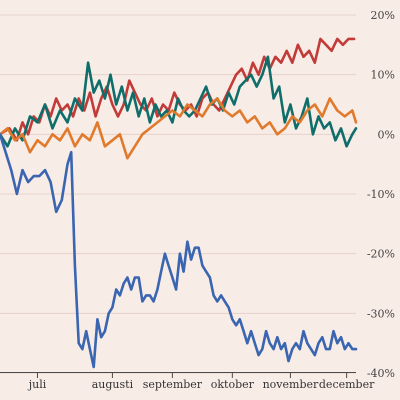 The width and height of the screenshot is (400, 400). I want to click on x-tick-label: september, so click(173, 384).